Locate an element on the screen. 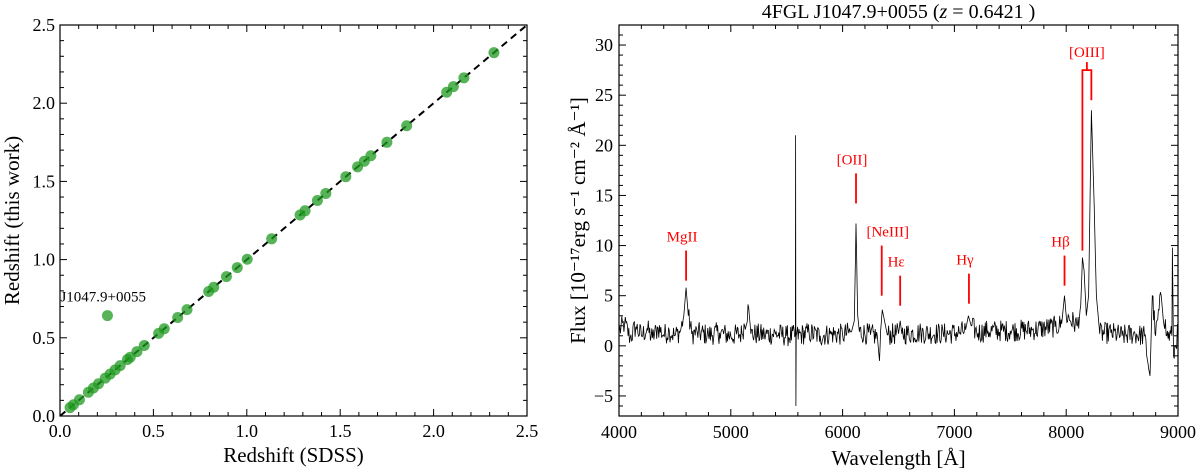  oiii-label: [OIII] is located at coordinates (1087, 53).